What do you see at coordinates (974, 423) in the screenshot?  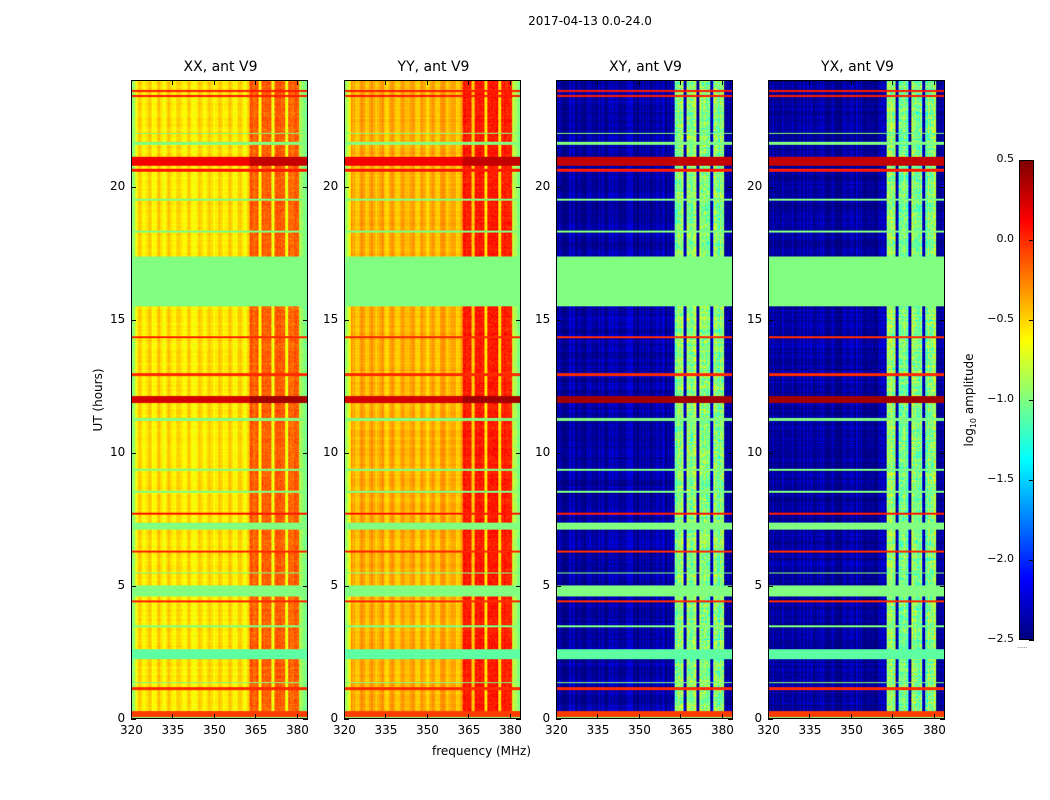 I see `colorbar-label-sub: 10` at bounding box center [974, 423].